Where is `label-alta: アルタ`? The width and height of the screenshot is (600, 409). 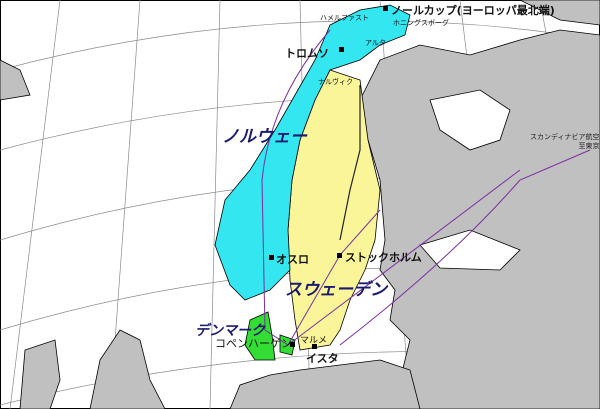 label-alta: アルタ is located at coordinates (375, 43).